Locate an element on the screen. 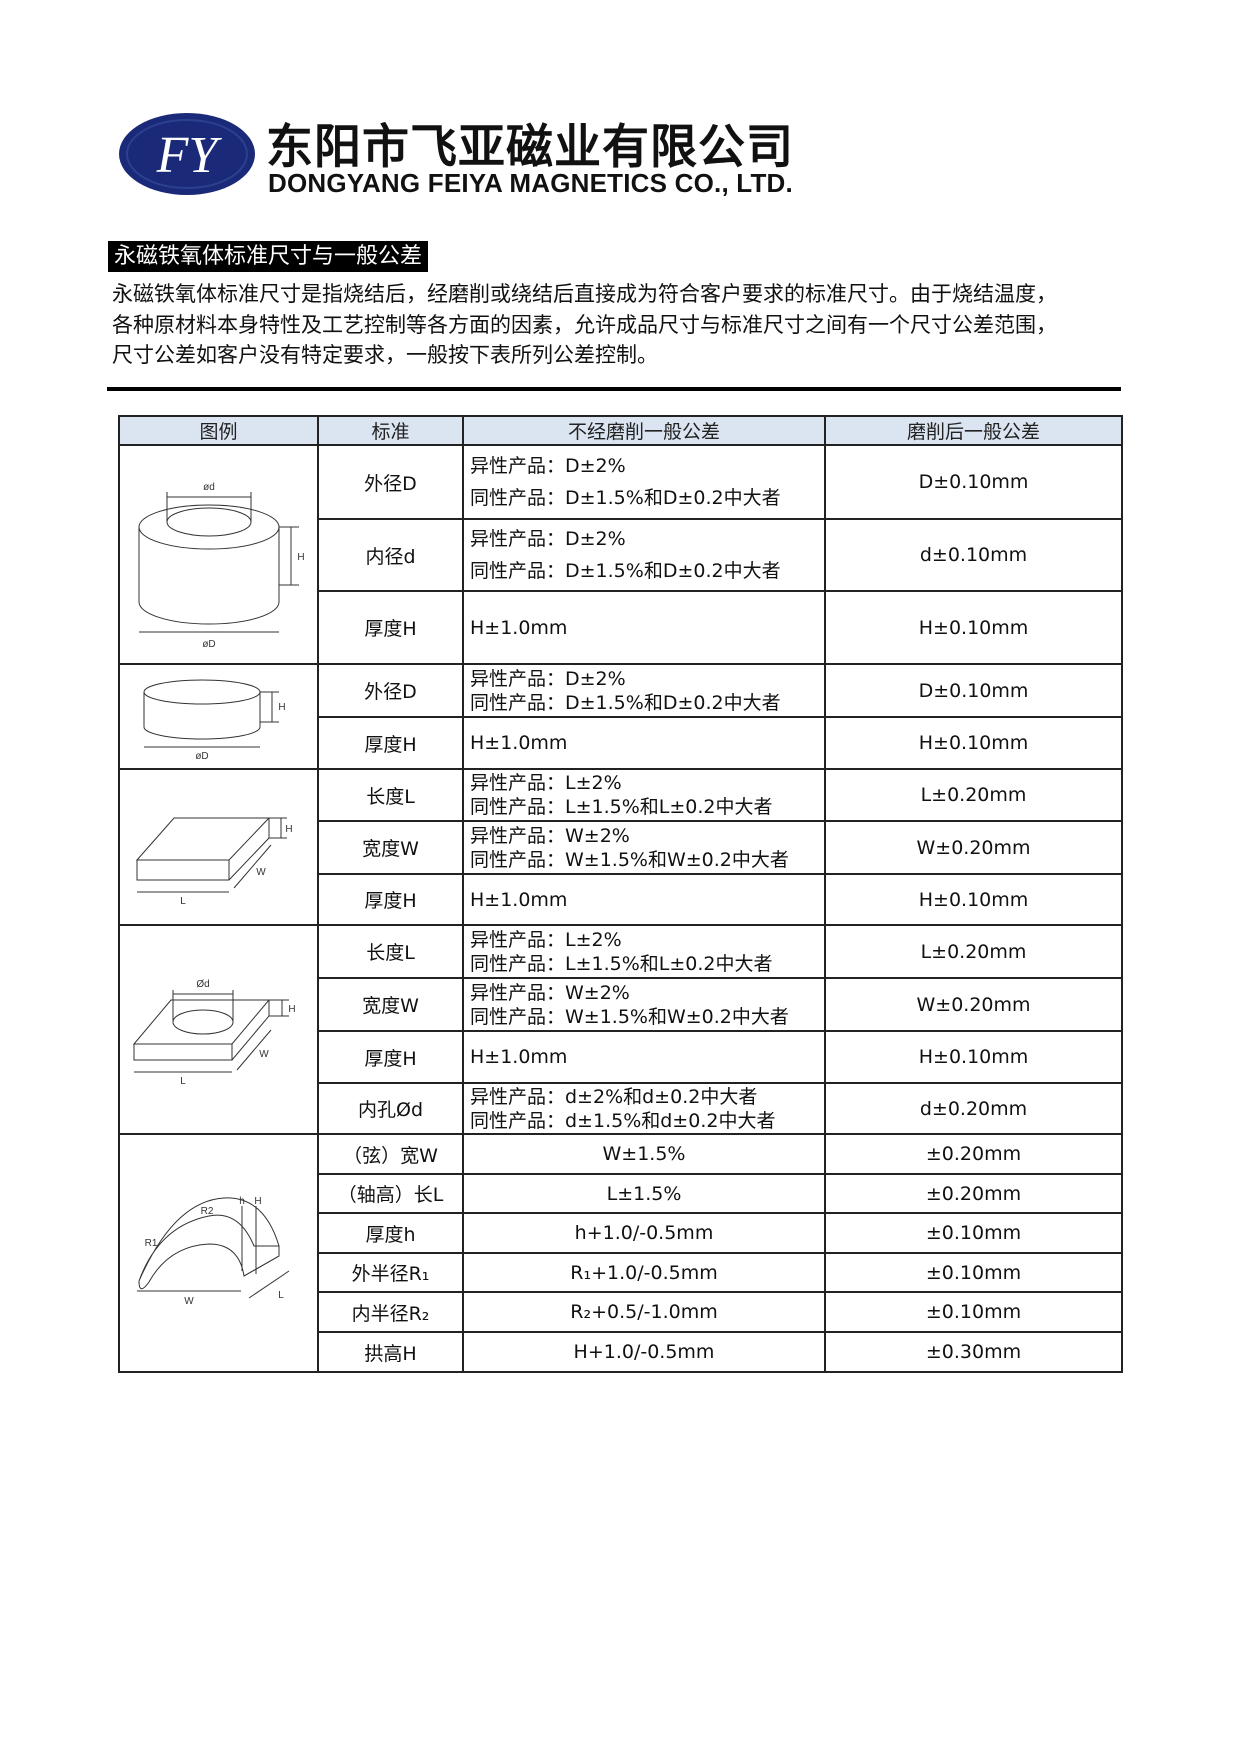 This screenshot has width=1240, height=1754. figure-cell: Ød H W L is located at coordinates (218, 1029).